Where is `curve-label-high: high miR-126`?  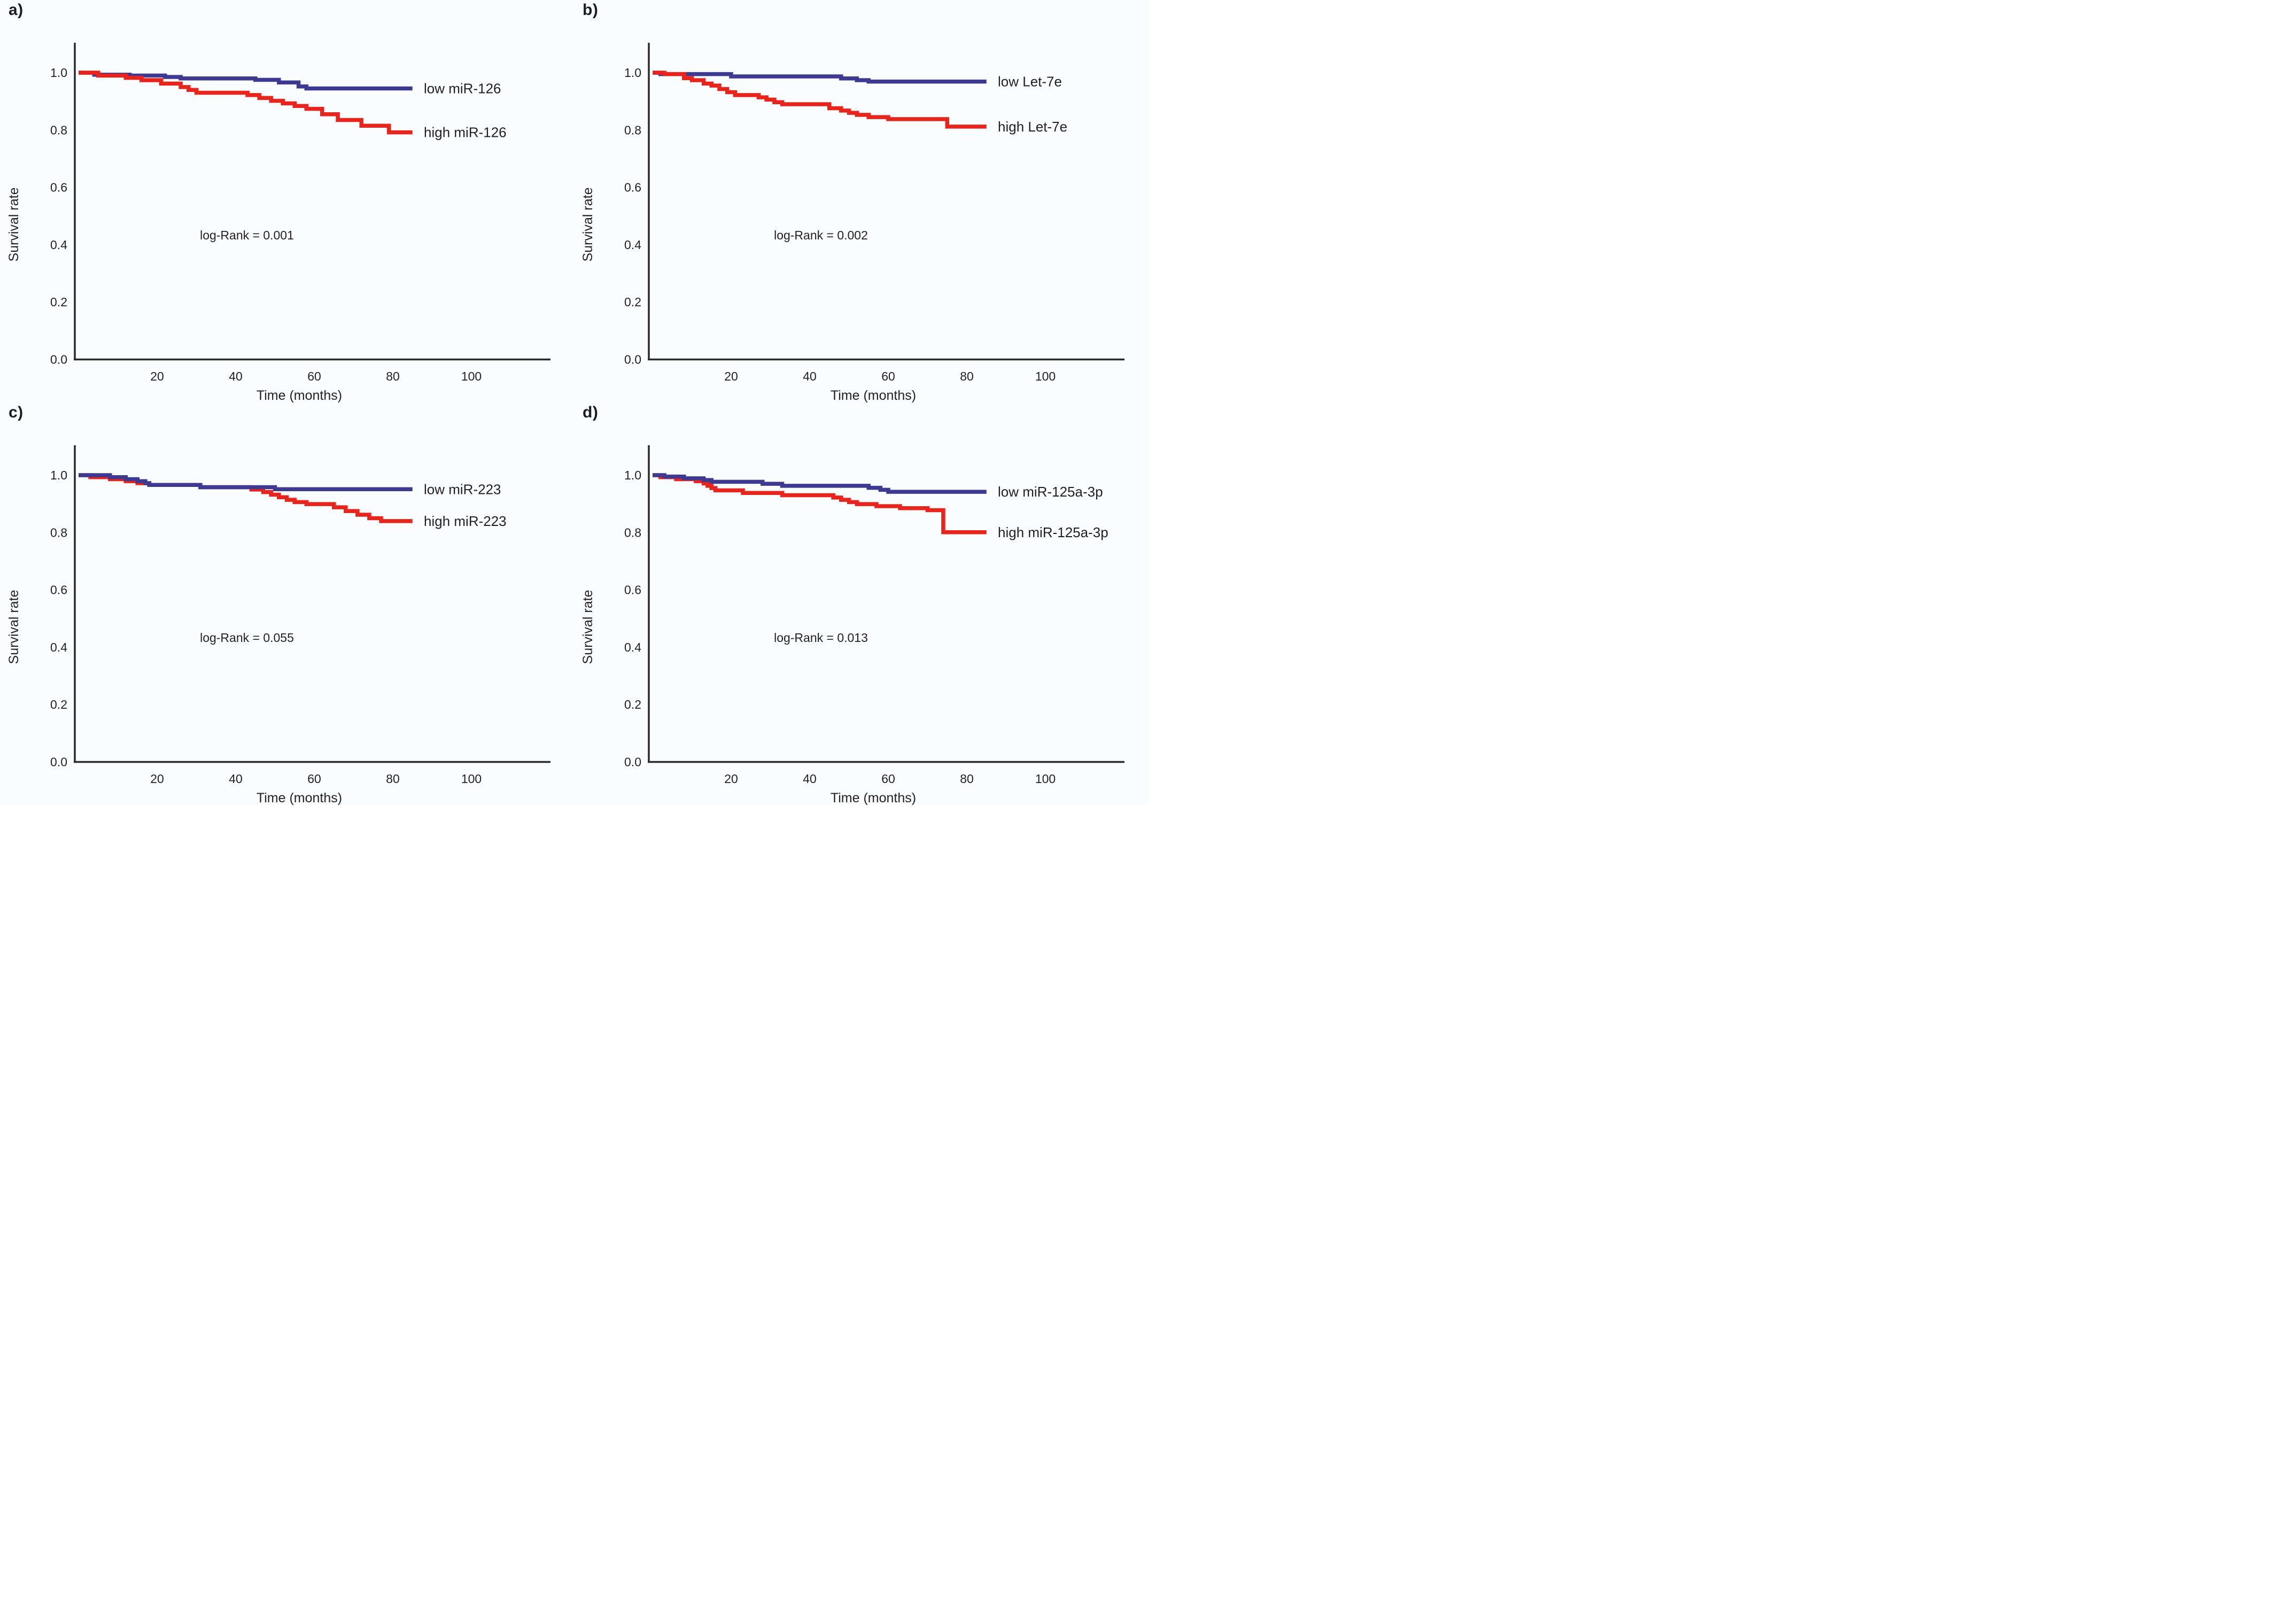
curve-label-high: high miR-126 is located at coordinates (466, 133).